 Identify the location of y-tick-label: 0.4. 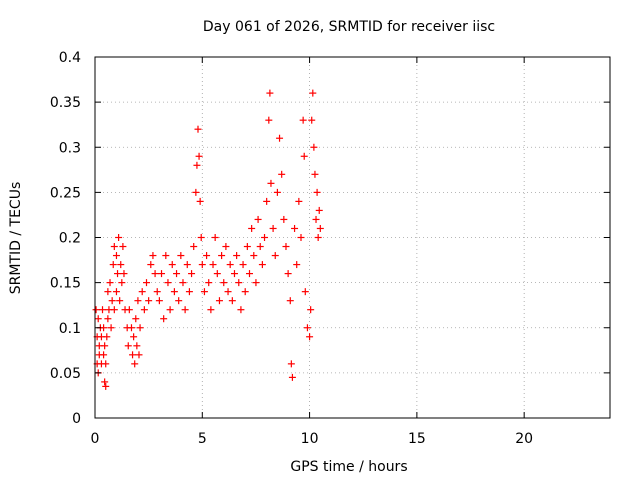
(70, 58).